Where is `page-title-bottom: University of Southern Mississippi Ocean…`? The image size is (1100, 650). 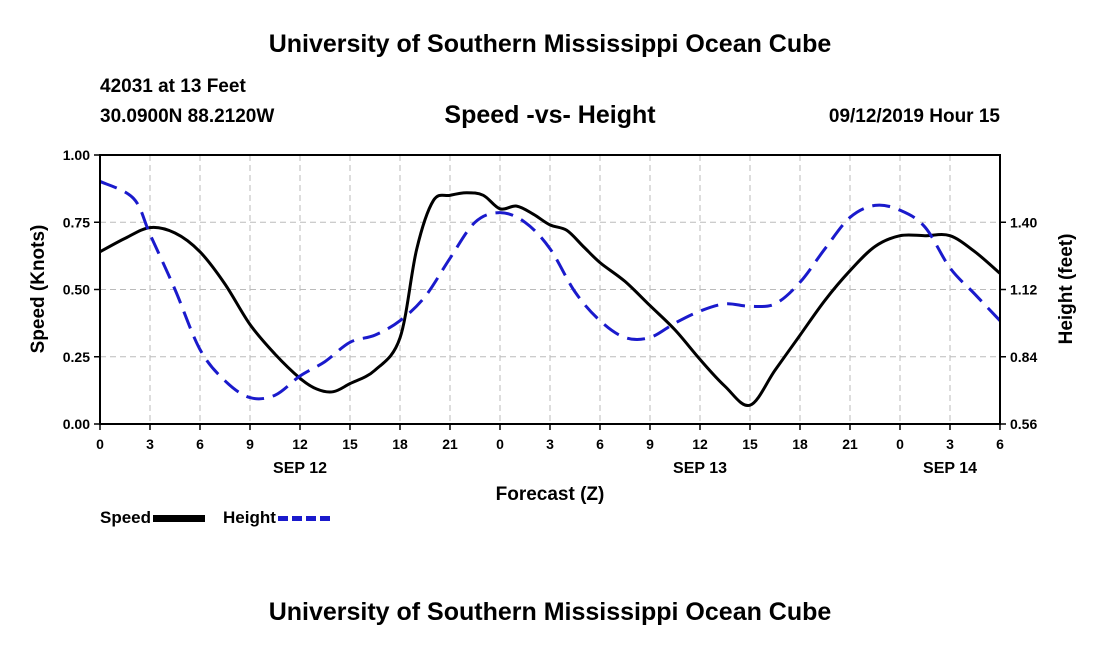
page-title-bottom: University of Southern Mississippi Ocean… is located at coordinates (550, 612).